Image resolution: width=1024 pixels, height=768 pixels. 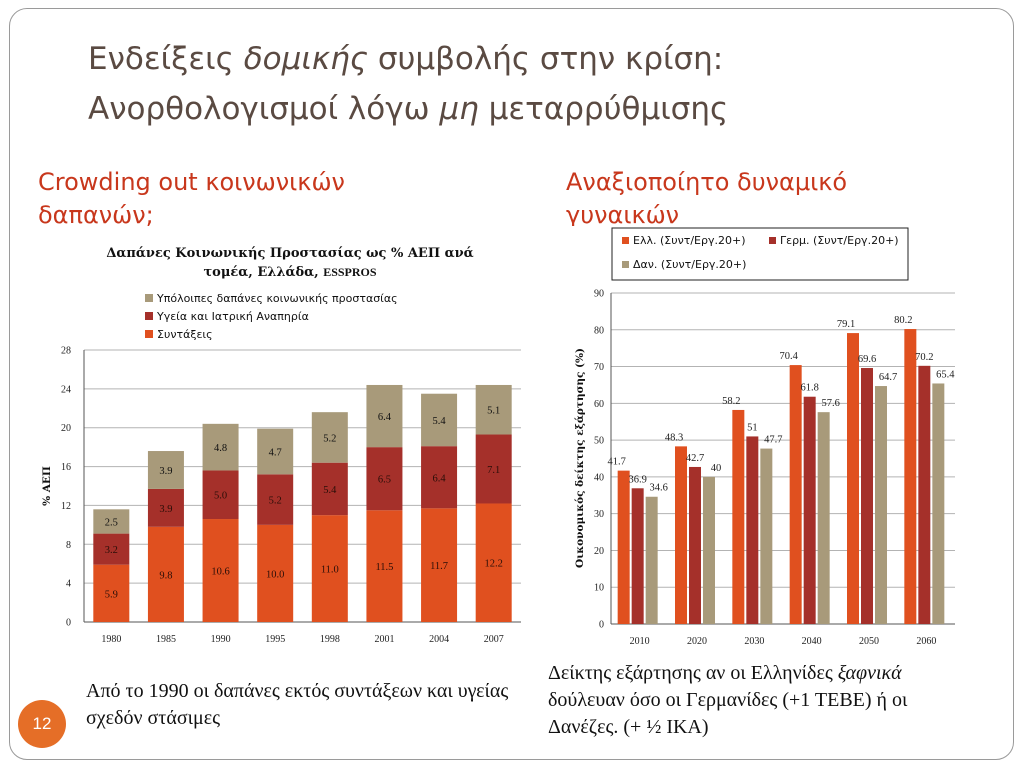 What do you see at coordinates (616, 462) in the screenshot?
I see `data-label: 41.7` at bounding box center [616, 462].